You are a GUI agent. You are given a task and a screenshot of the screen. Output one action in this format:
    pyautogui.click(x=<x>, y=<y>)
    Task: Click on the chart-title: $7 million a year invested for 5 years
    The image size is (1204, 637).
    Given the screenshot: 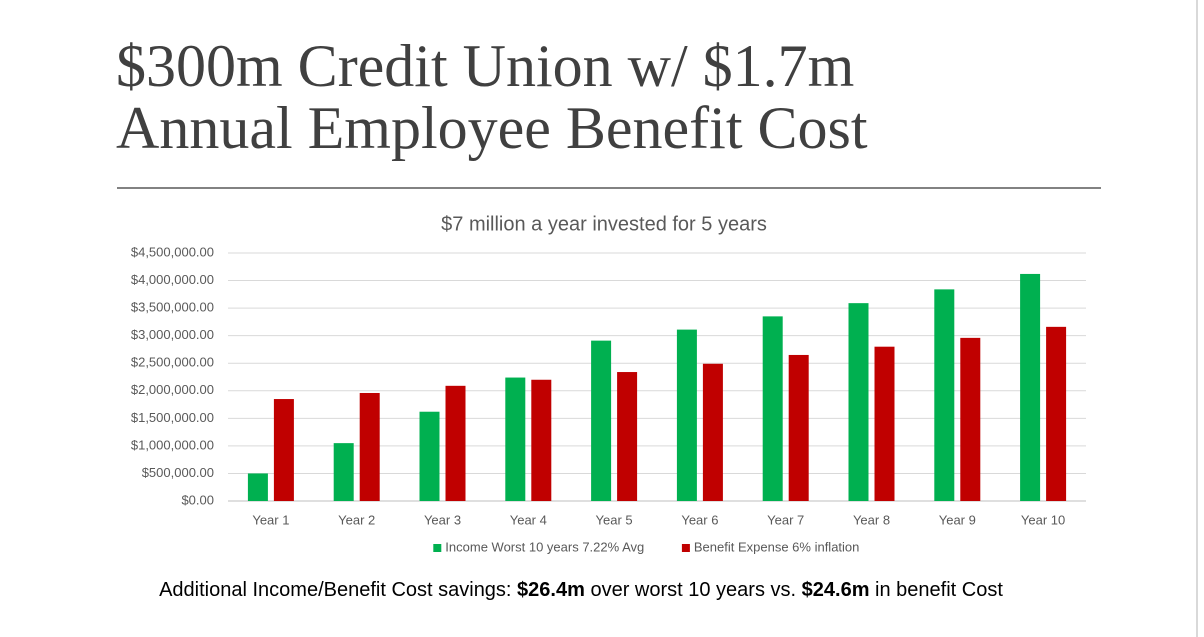 What is the action you would take?
    pyautogui.click(x=604, y=224)
    